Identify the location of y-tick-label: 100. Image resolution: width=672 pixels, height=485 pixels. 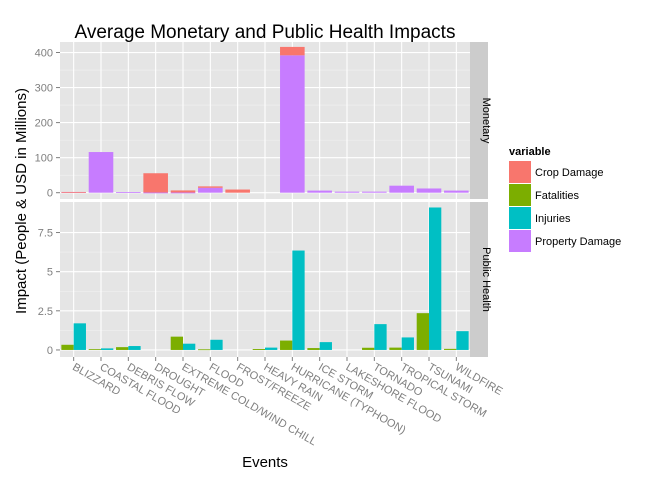
(44, 159).